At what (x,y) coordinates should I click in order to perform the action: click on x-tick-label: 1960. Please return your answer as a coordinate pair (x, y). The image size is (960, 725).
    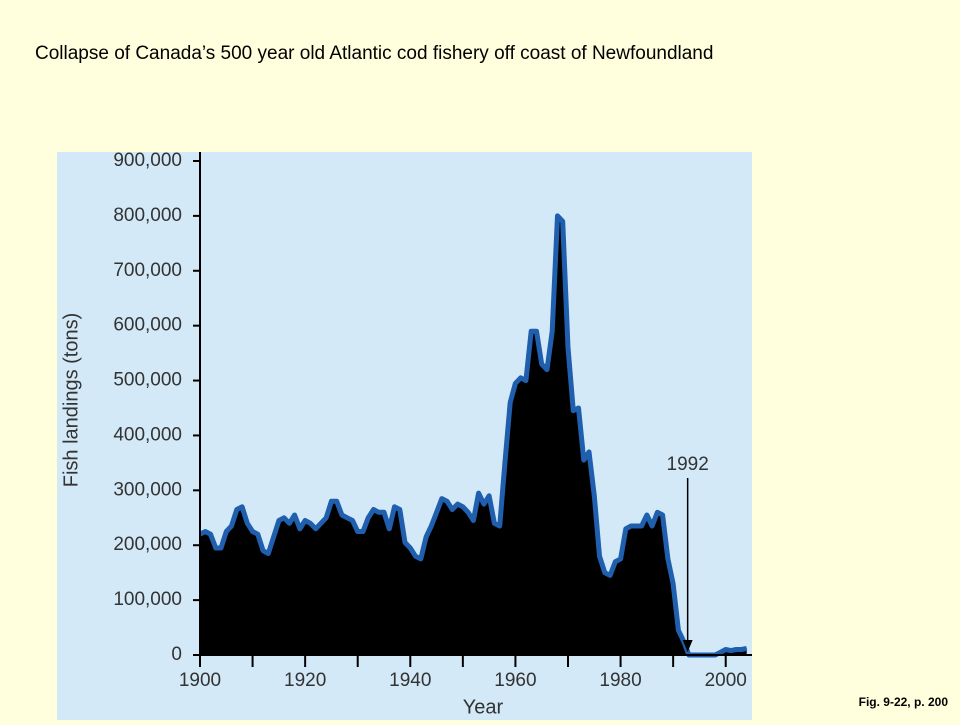
    Looking at the image, I should click on (515, 680).